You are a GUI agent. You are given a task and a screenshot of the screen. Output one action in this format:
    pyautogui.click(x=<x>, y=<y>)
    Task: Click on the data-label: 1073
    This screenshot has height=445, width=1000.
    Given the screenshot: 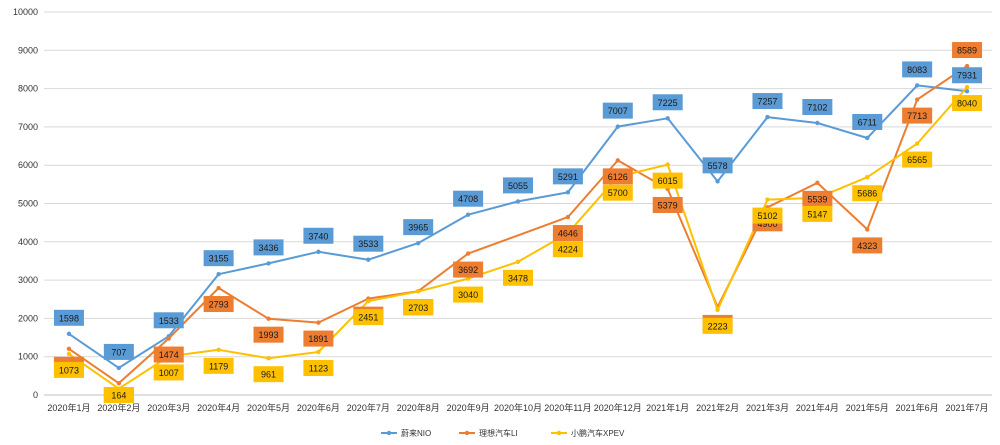 What is the action you would take?
    pyautogui.click(x=68, y=369)
    